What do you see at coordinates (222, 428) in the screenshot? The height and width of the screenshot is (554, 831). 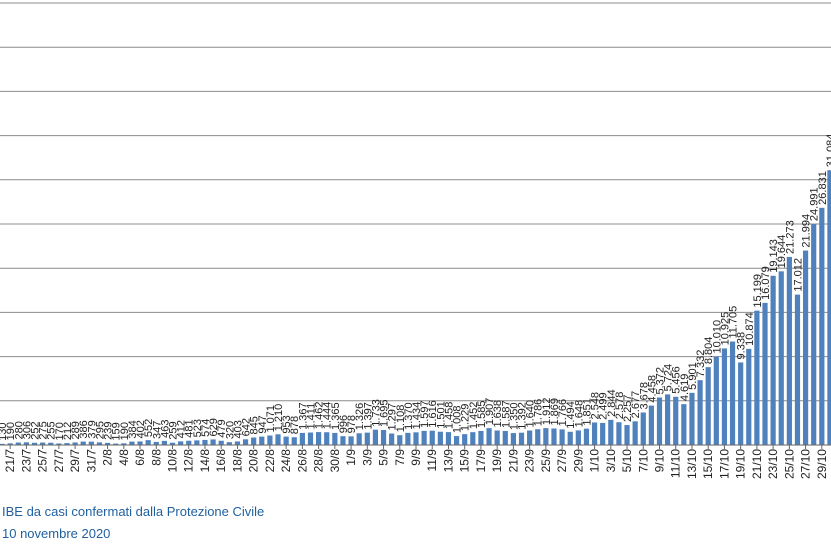 I see `data-label: 479` at bounding box center [222, 428].